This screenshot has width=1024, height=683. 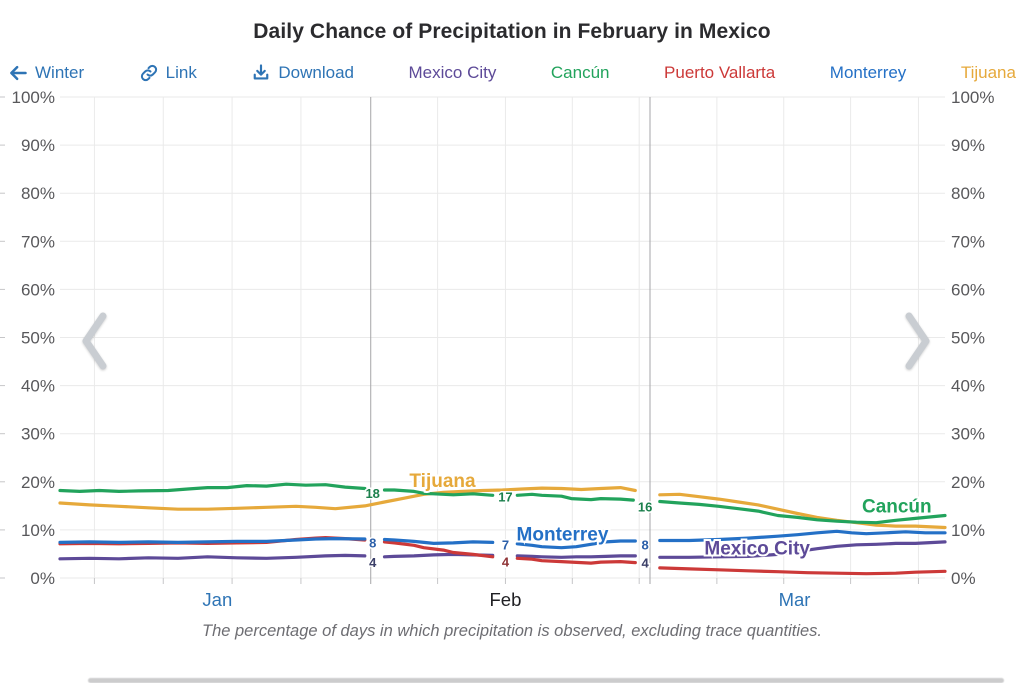 I want to click on link-icon, so click(x=149, y=73).